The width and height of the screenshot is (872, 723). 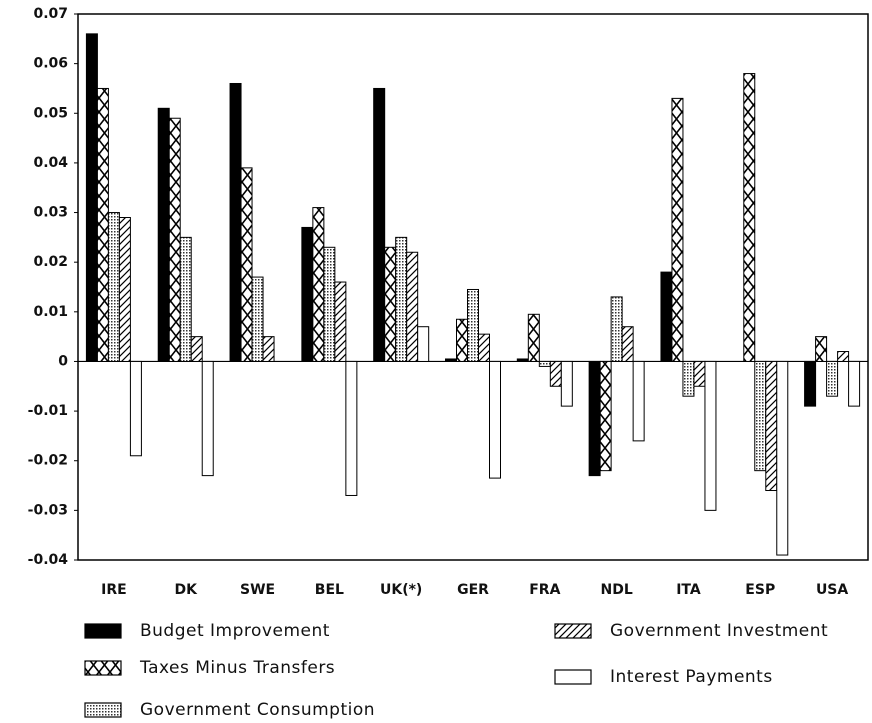 I want to click on y-tick-label: 0.05, so click(x=50, y=113).